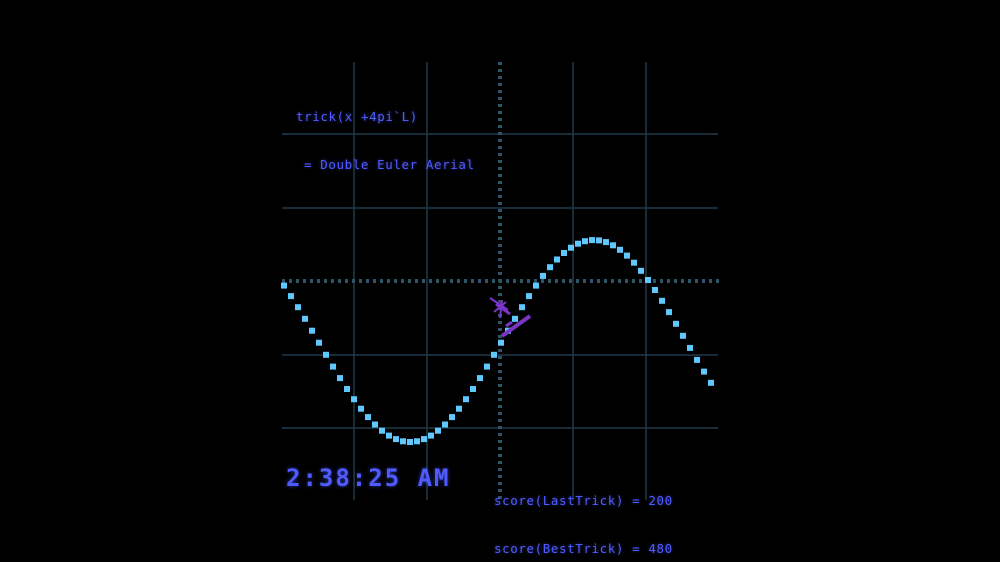  What do you see at coordinates (510, 317) in the screenshot?
I see `rider-icon` at bounding box center [510, 317].